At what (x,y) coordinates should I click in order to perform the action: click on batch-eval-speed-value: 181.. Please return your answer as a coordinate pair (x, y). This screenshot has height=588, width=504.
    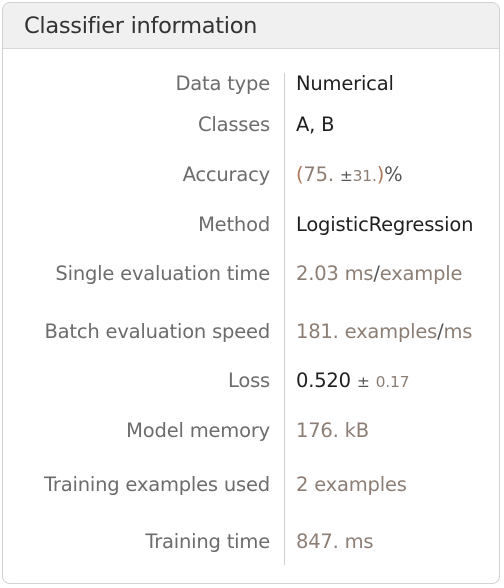
    Looking at the image, I should click on (317, 331).